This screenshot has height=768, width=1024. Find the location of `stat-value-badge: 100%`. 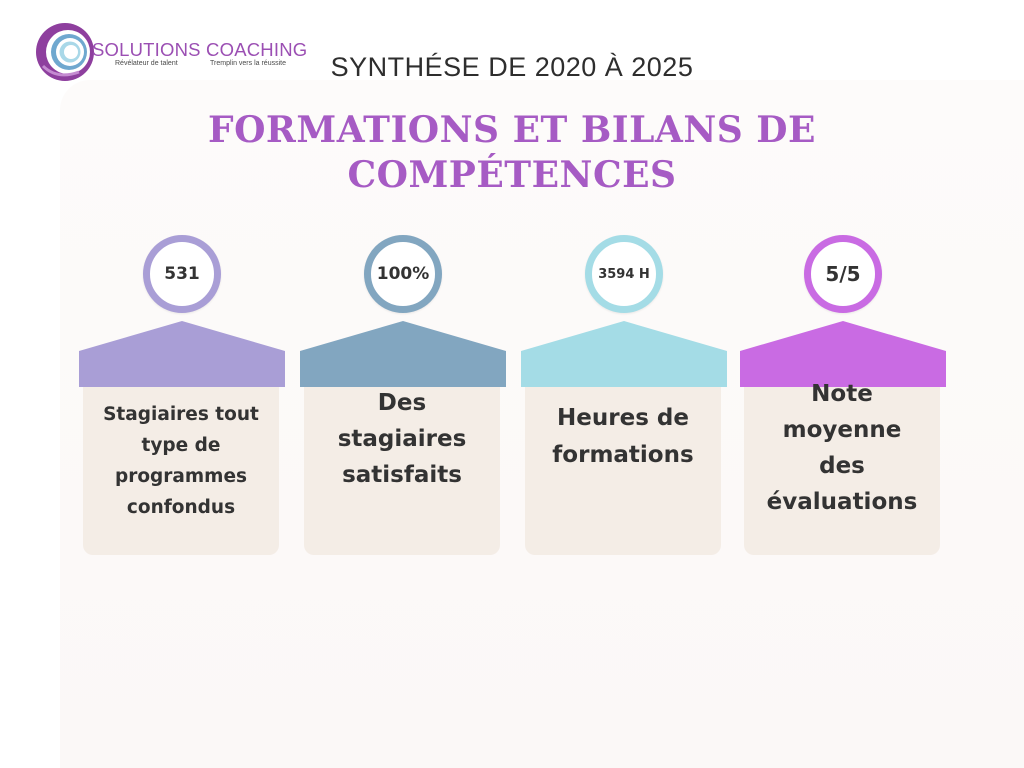

stat-value-badge: 100% is located at coordinates (403, 274).